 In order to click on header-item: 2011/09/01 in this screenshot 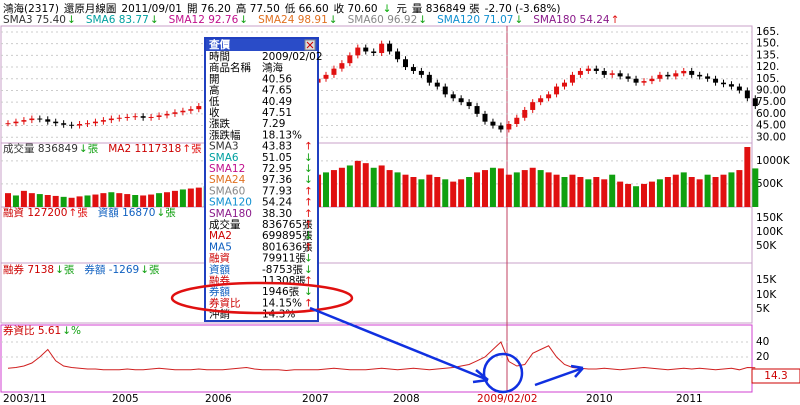, I will do `click(151, 9)`.